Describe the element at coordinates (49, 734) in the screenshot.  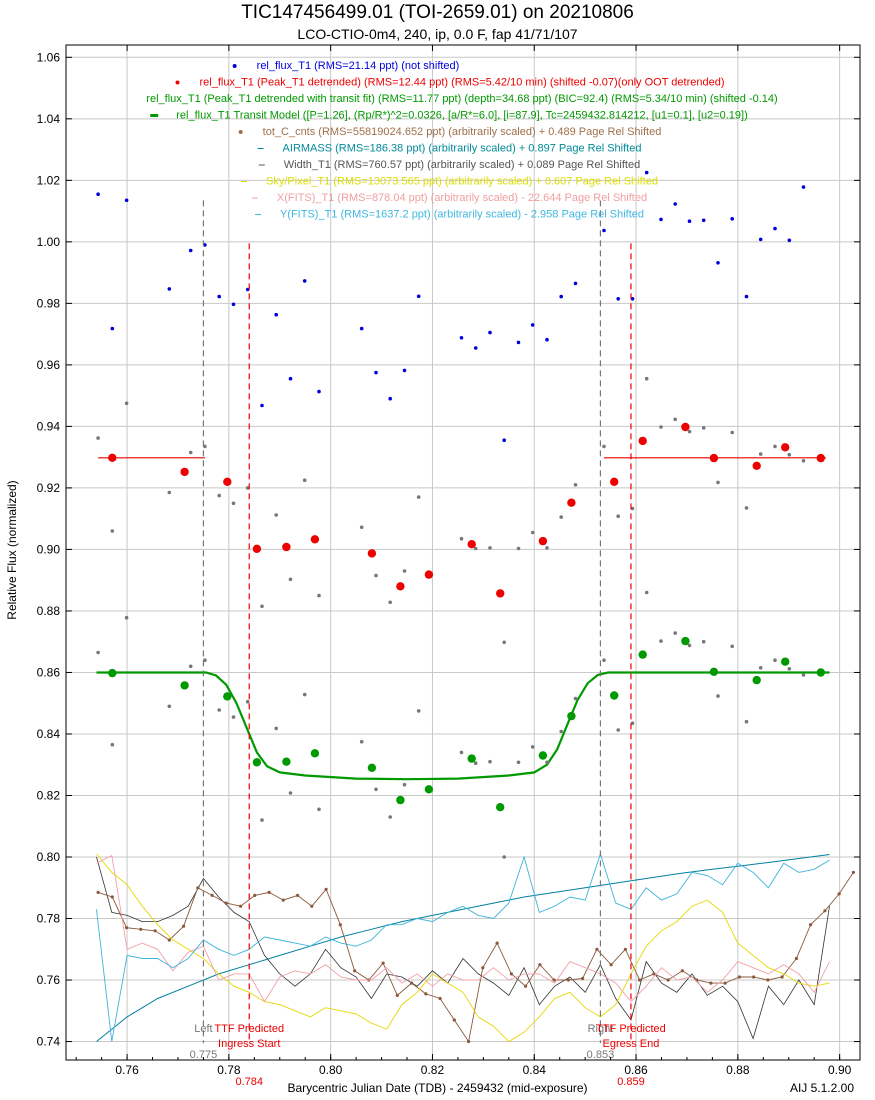
I see `y-tick-label: 0.84` at that location.